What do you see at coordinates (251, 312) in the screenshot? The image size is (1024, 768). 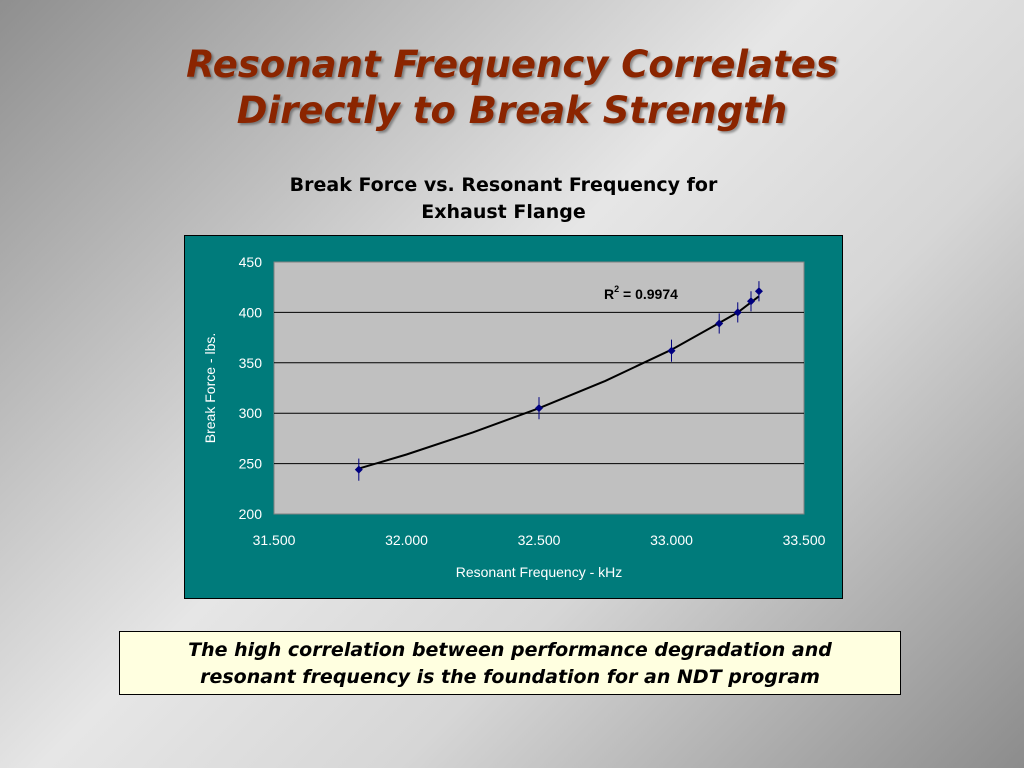 I see `y-tick-label: 400` at bounding box center [251, 312].